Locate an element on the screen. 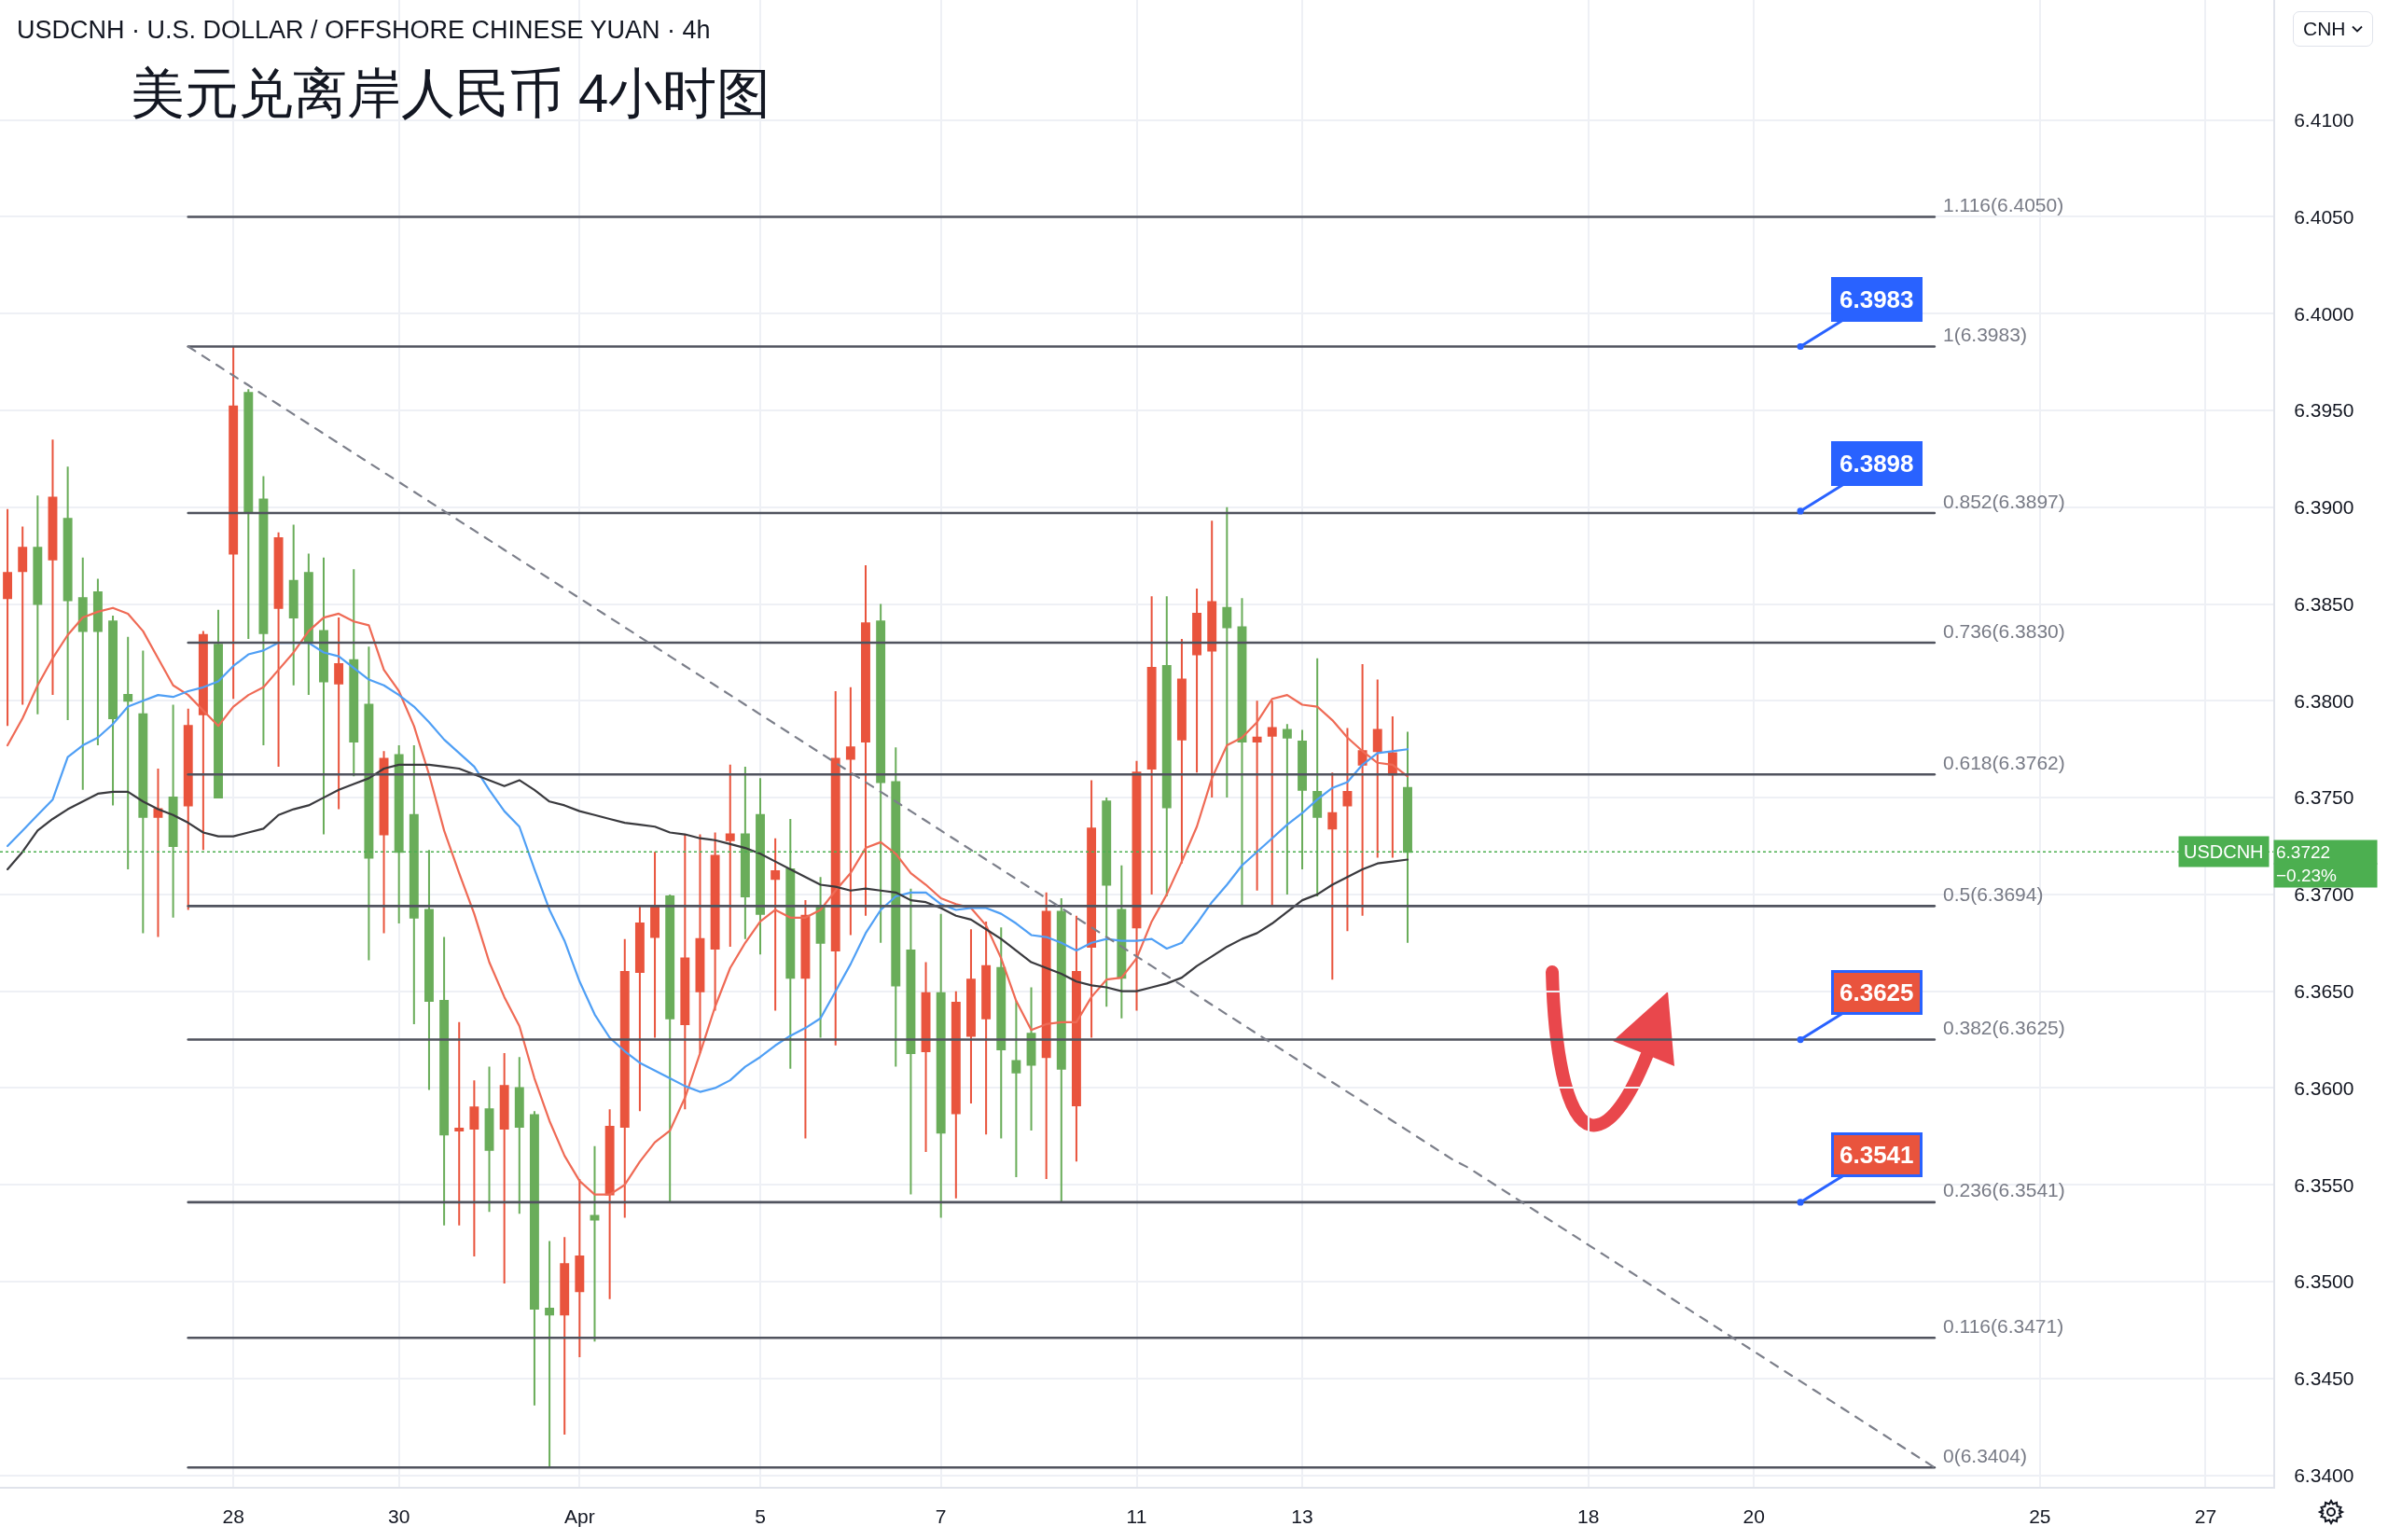 The height and width of the screenshot is (1540, 2388). ref-line-label: USDCNH is located at coordinates (2224, 851).